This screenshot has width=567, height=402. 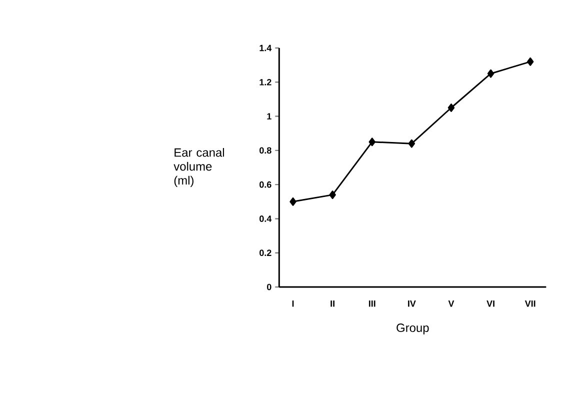 I want to click on x-tick-label: VII, so click(x=530, y=303).